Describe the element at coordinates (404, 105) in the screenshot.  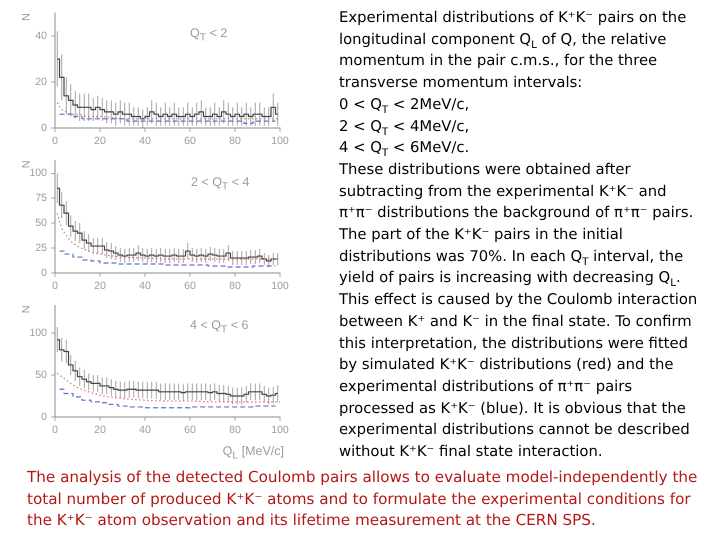
I see `text: 0 < Q$_{T}$ < 2MeV/c,` at that location.